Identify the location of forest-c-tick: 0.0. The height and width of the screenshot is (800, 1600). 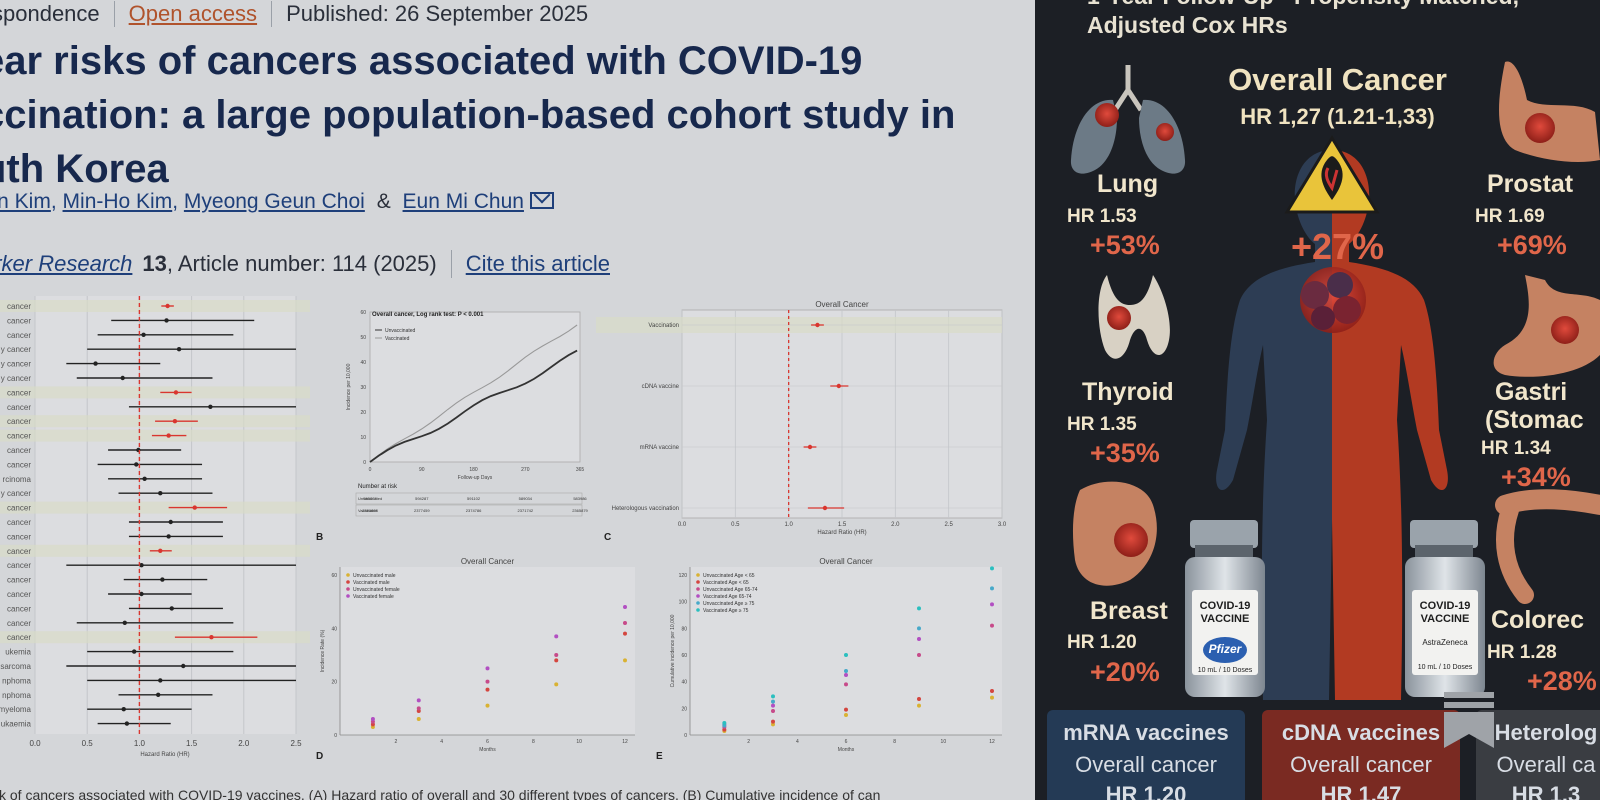
(682, 525).